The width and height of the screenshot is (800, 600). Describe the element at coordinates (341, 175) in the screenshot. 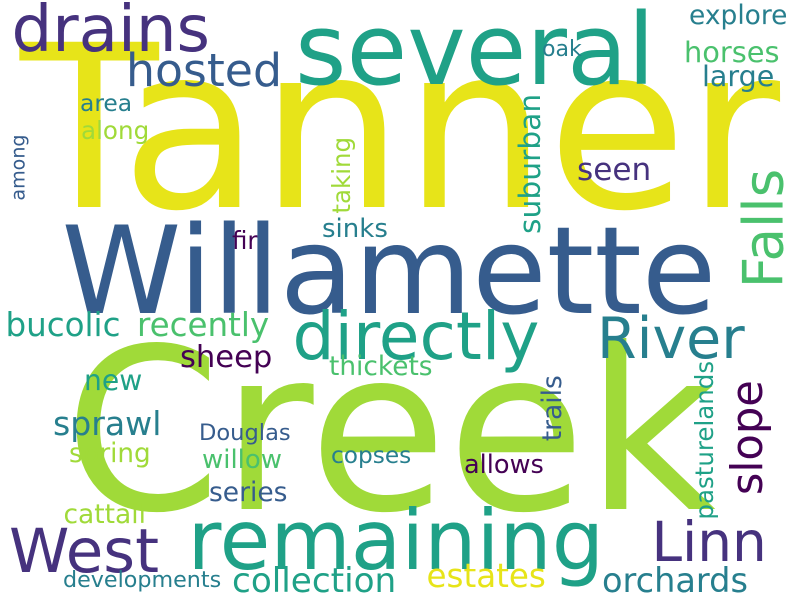

I see `word-taking: taking` at that location.